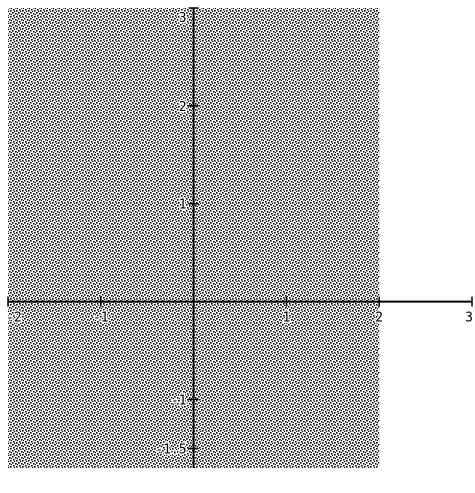 The height and width of the screenshot is (493, 475). Describe the element at coordinates (379, 318) in the screenshot. I see `x-tick-label: 2` at that location.